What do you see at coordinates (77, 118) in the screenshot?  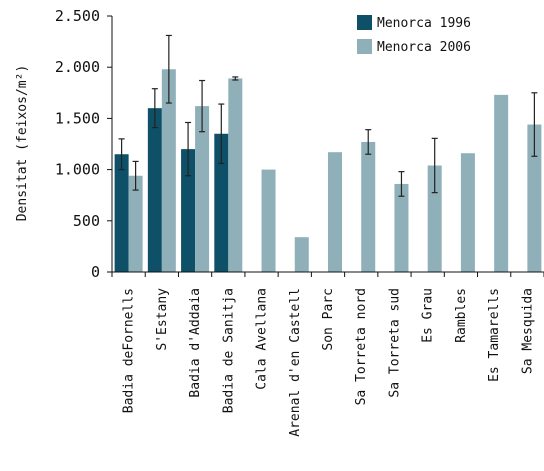 I see `y-tick-label: 1.500` at bounding box center [77, 118].